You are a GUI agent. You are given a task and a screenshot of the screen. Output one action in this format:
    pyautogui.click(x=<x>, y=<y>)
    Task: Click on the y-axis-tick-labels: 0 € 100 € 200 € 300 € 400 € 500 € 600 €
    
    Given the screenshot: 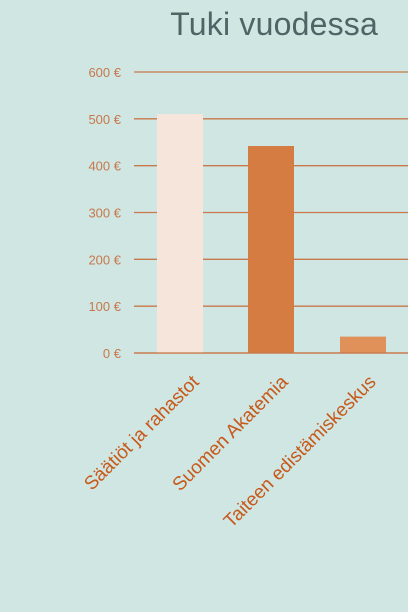 What is the action you would take?
    pyautogui.click(x=104, y=213)
    